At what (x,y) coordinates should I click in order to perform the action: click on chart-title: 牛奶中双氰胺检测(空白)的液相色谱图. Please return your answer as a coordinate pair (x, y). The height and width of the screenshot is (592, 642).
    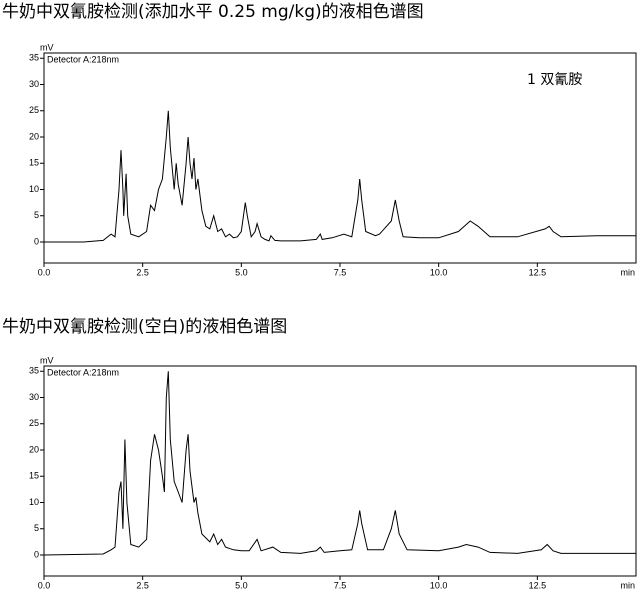
    Looking at the image, I should click on (144, 327).